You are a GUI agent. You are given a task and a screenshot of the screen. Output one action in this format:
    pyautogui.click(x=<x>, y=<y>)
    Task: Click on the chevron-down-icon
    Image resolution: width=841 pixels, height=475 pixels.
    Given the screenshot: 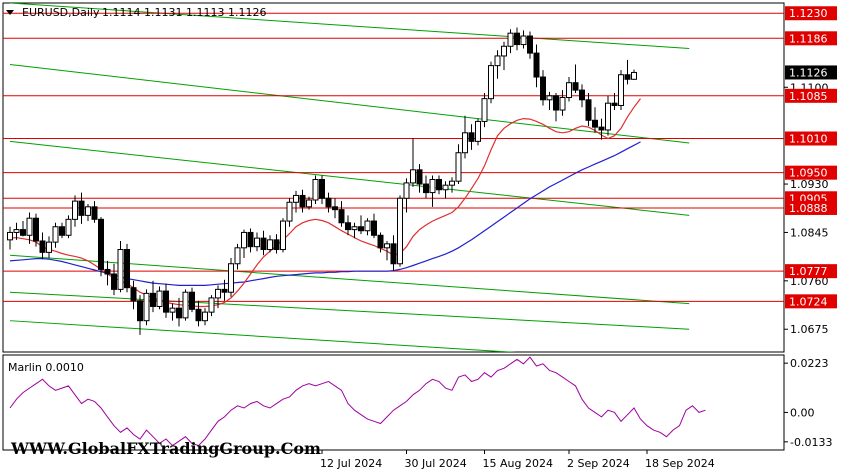 What is the action you would take?
    pyautogui.click(x=10, y=12)
    